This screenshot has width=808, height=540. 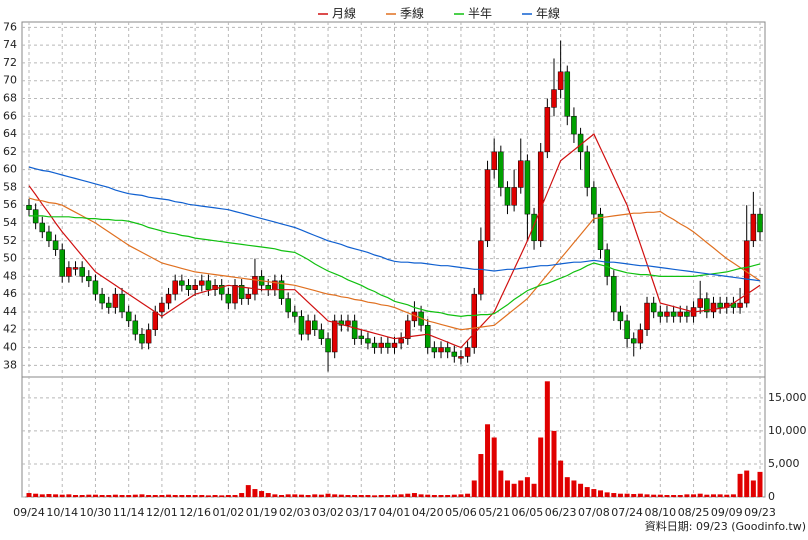 What do you see at coordinates (10, 97) in the screenshot?
I see `y-tick-label: 68` at bounding box center [10, 97].